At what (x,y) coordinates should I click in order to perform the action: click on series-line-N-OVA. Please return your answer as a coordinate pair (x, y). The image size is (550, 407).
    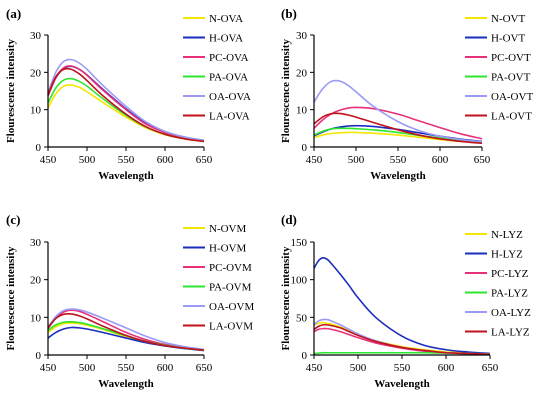
    Looking at the image, I should click on (126, 113).